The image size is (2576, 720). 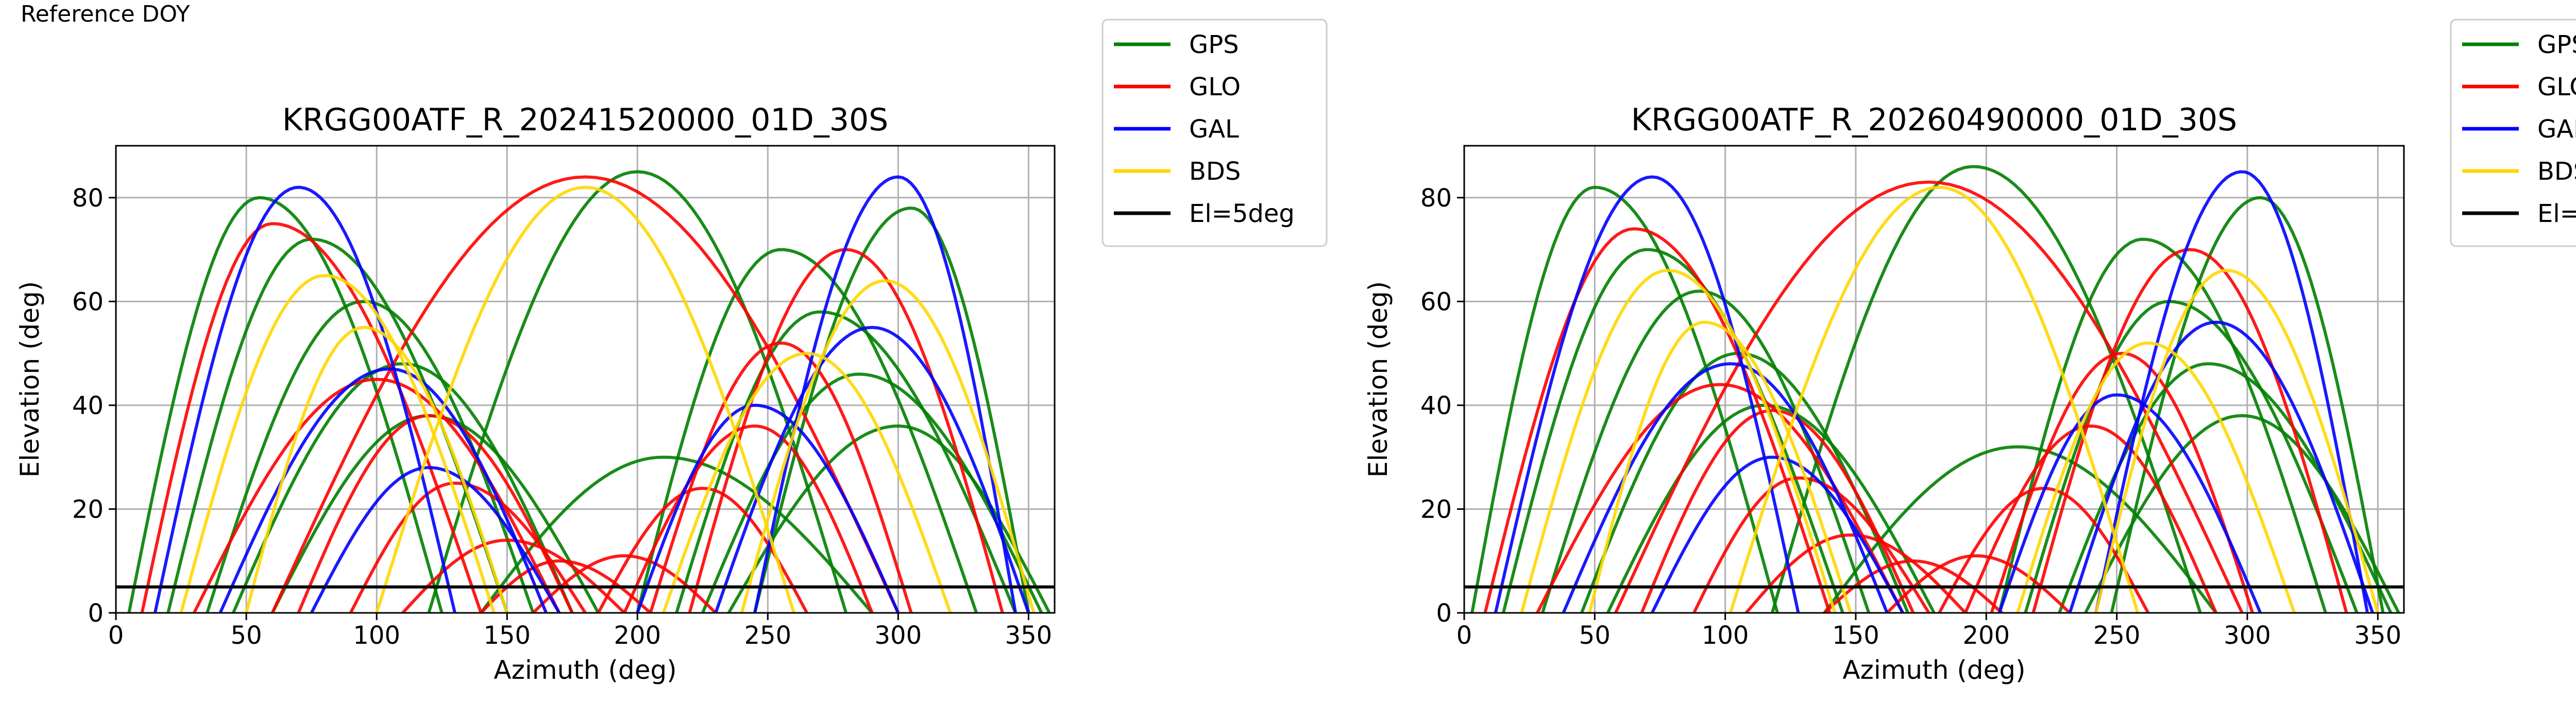 What do you see at coordinates (585, 120) in the screenshot?
I see `chart-title: KRGG00ATF_R_20241520000_01D_30S` at bounding box center [585, 120].